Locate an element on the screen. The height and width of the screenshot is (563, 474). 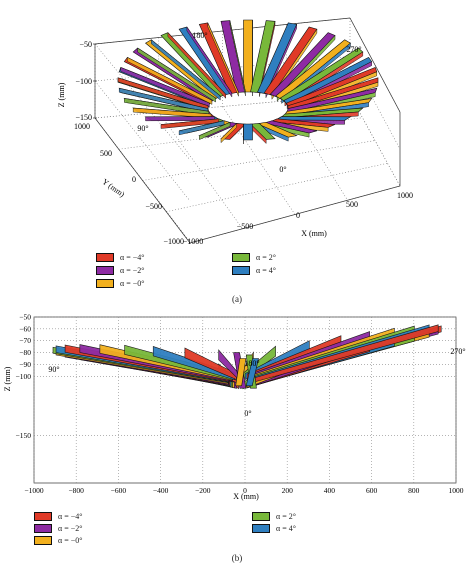
y-tick-label: −60 is located at coordinates (25, 328).